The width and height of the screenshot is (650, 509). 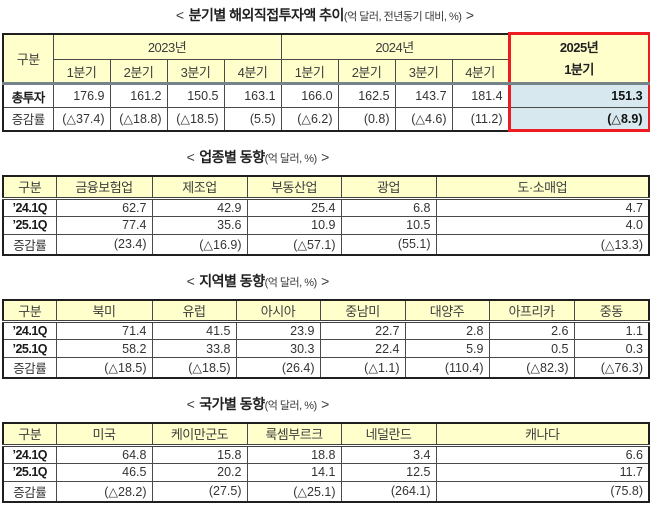 I want to click on value-cell: (△18.5), so click(x=104, y=368).